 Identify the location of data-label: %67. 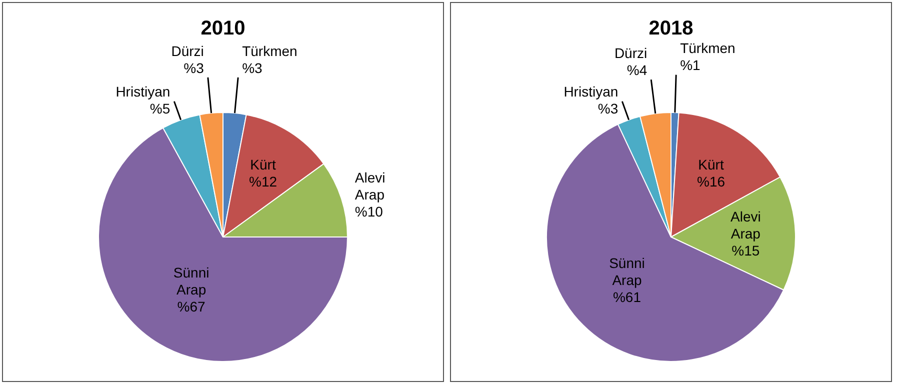
(191, 306).